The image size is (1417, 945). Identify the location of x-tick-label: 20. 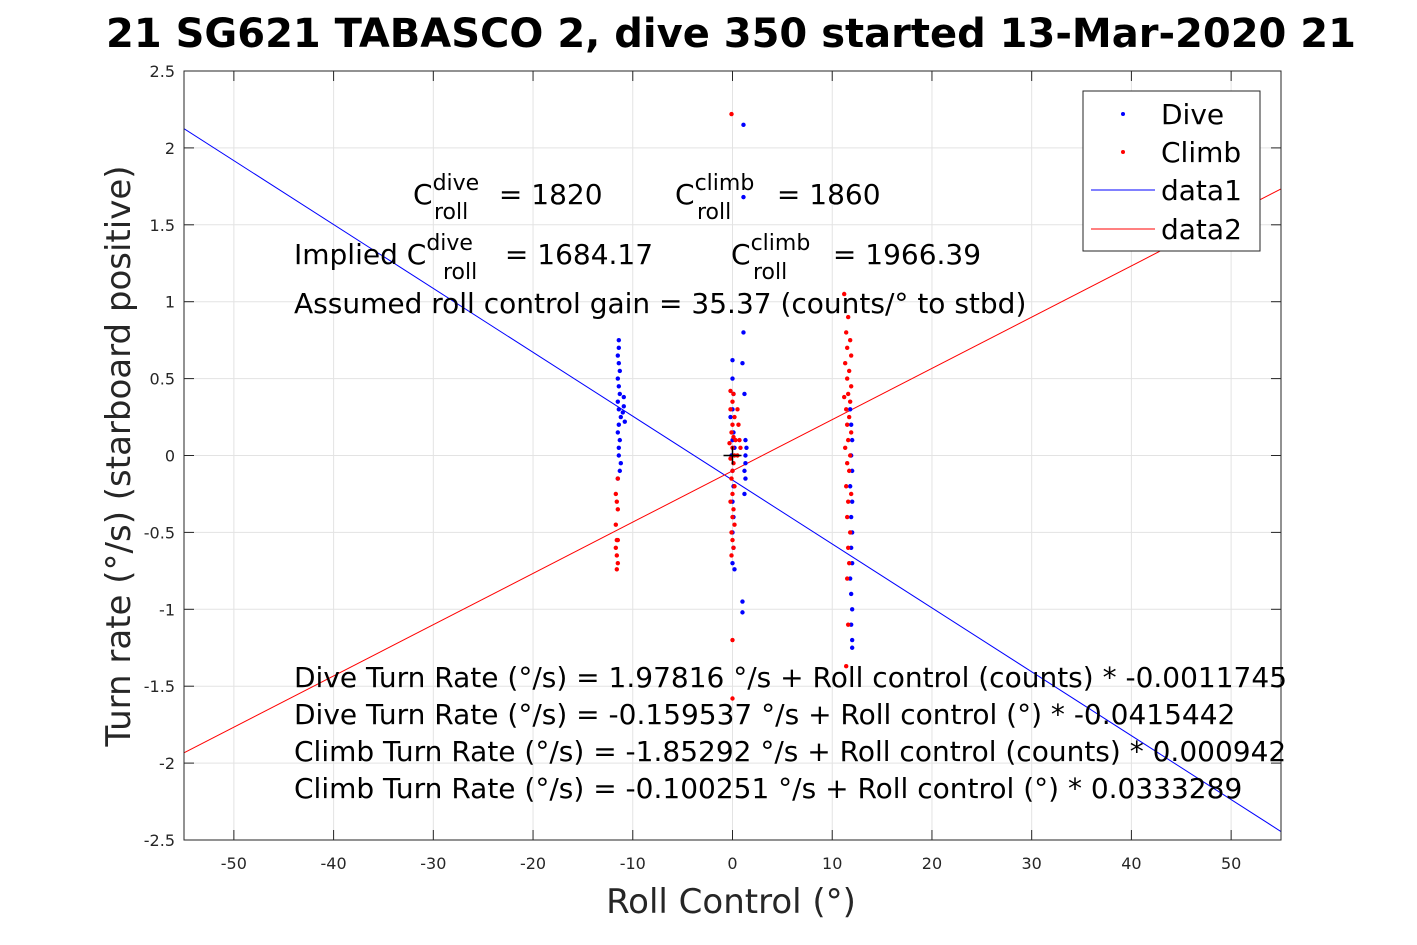
(932, 863).